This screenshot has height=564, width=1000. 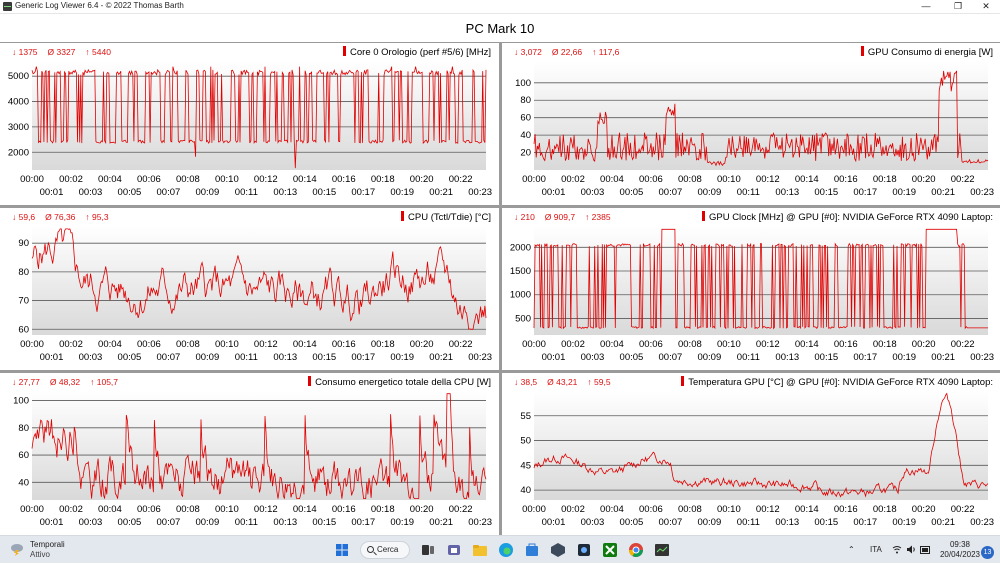 What do you see at coordinates (23, 455) in the screenshot?
I see `y-tick-label: 60` at bounding box center [23, 455].